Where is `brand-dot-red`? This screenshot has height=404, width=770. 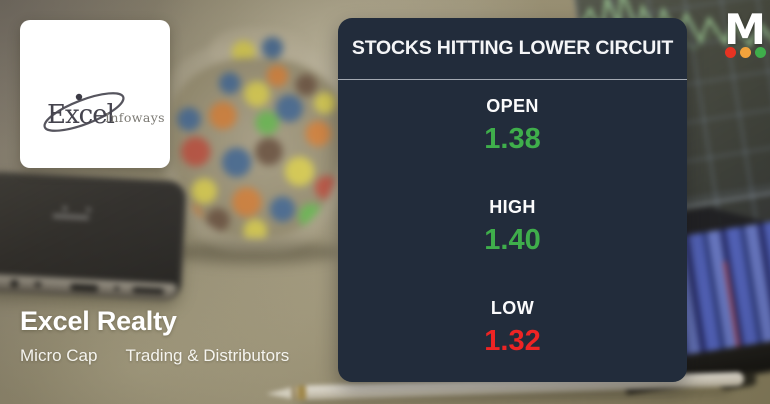
brand-dot-red is located at coordinates (730, 52).